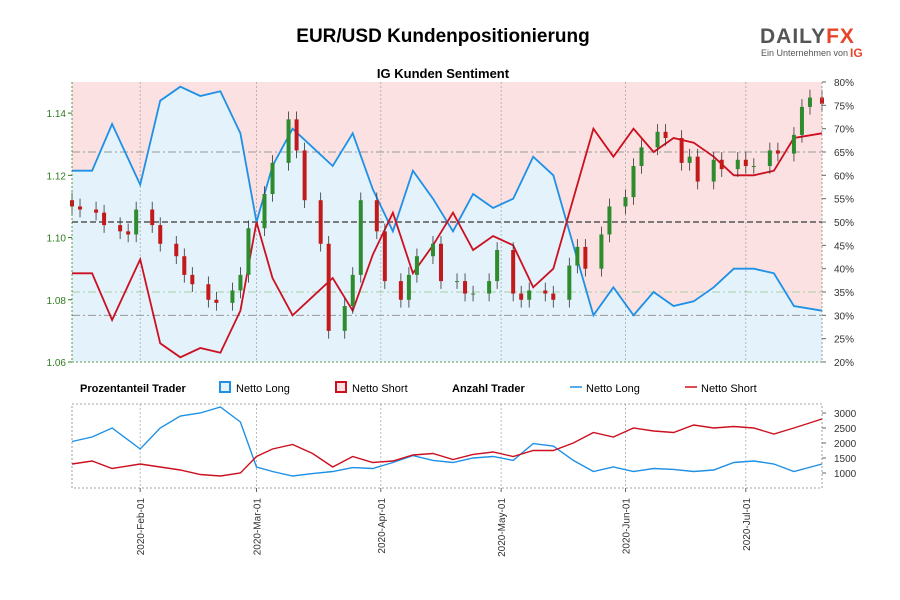 The width and height of the screenshot is (900, 600). What do you see at coordinates (747, 524) in the screenshot?
I see `x-tick-label: 2020-Jul-01` at bounding box center [747, 524].